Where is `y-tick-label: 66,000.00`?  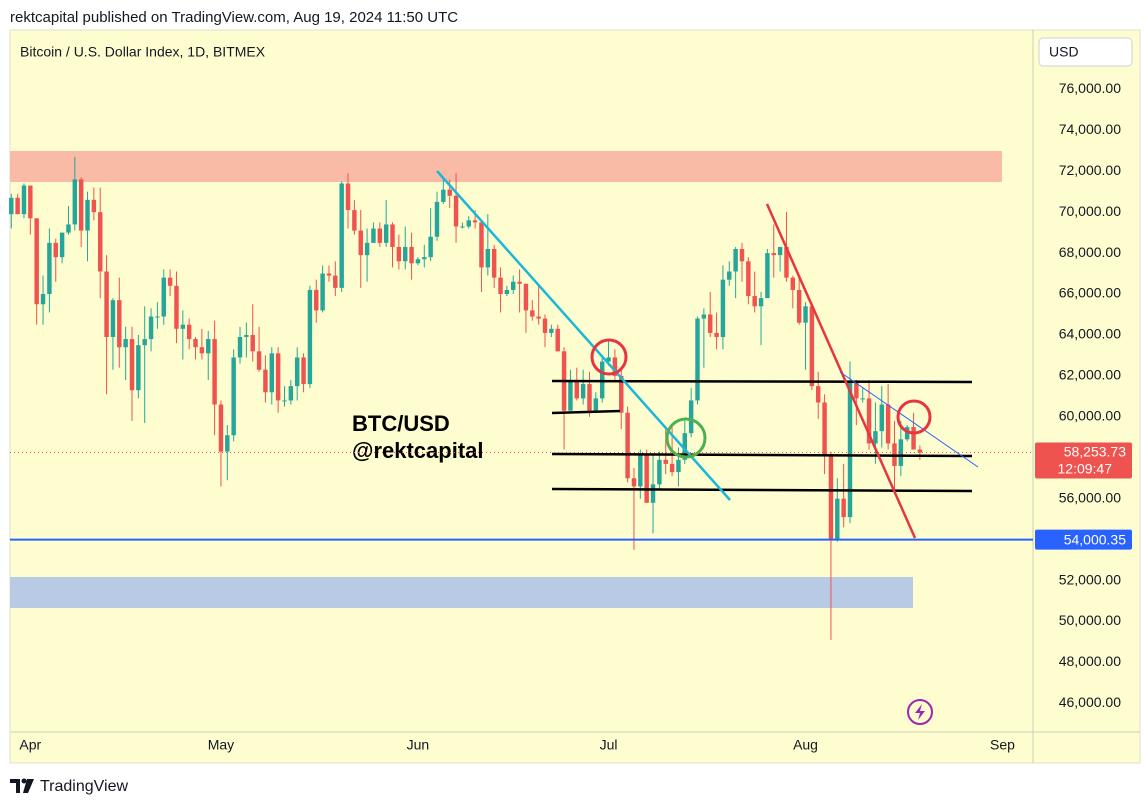
y-tick-label: 66,000.00 is located at coordinates (1090, 293).